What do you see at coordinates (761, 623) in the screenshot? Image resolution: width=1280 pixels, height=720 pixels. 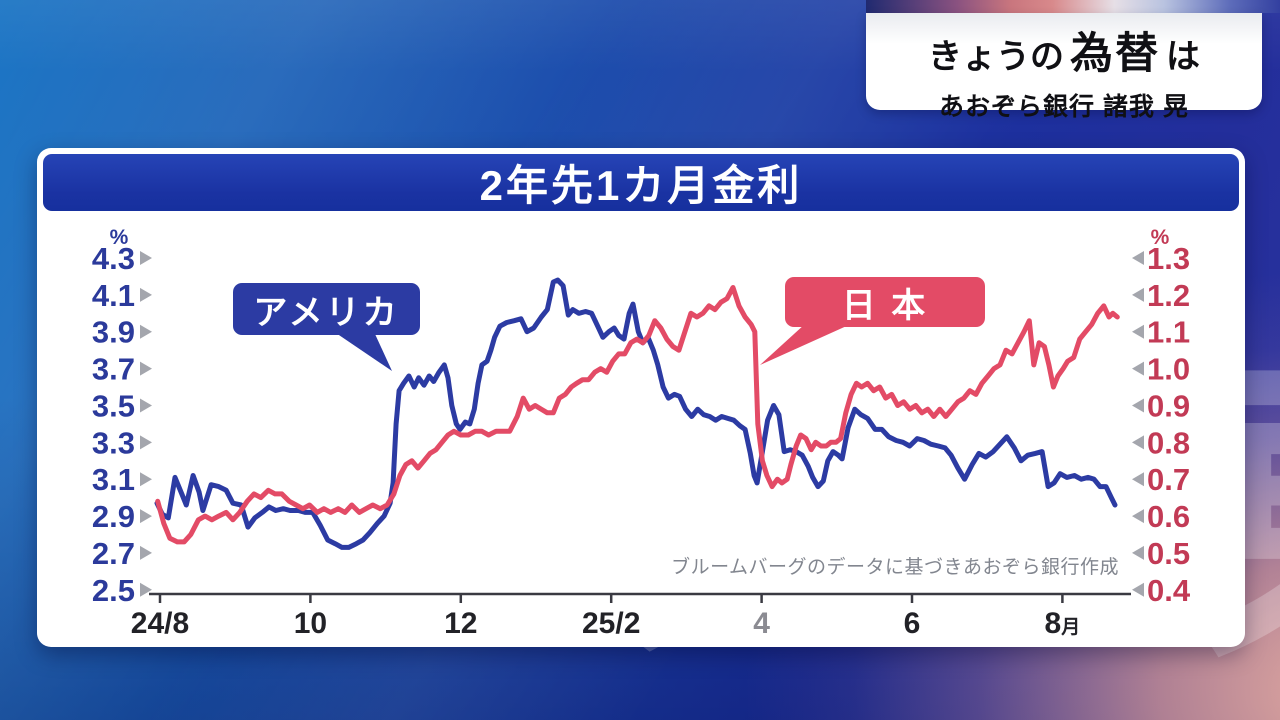 I see `x-tick-label: 4` at bounding box center [761, 623].